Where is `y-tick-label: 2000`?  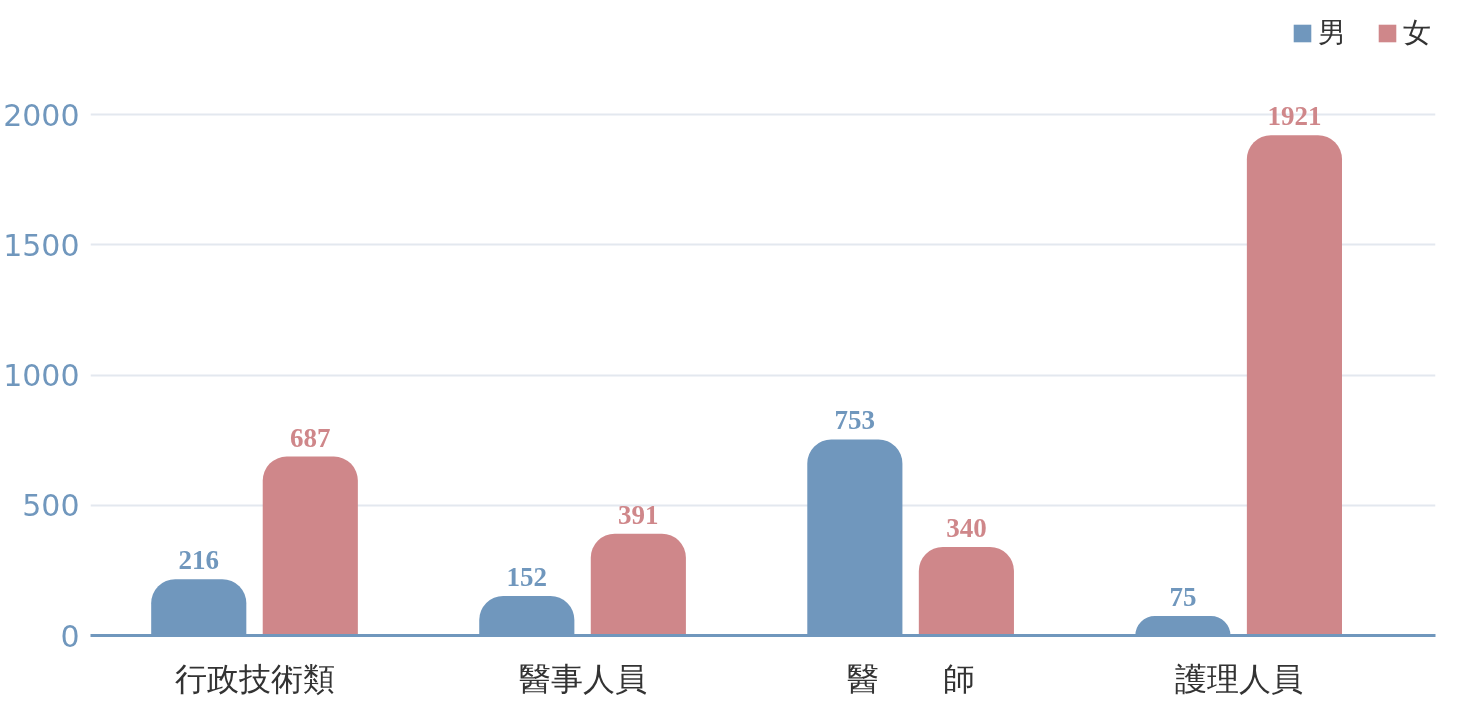 y-tick-label: 2000 is located at coordinates (41, 115).